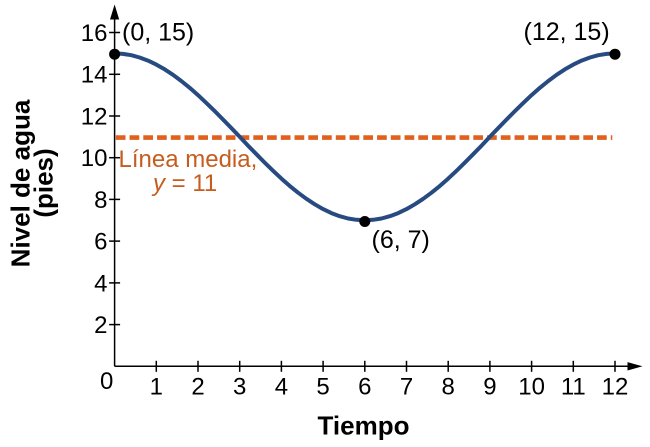 The image size is (650, 447). I want to click on svg-text: Tiempo, so click(364, 426).